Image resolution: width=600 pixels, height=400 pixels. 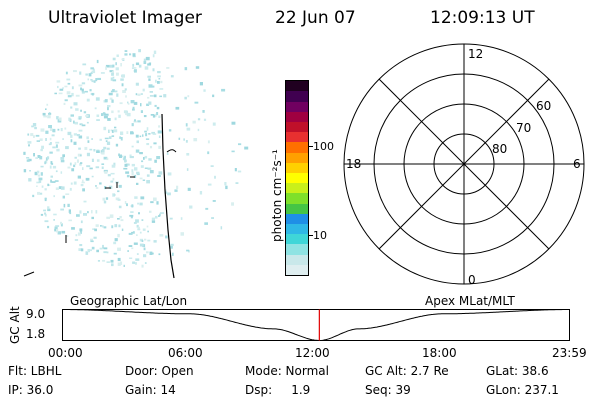 What do you see at coordinates (168, 196) in the screenshot?
I see `terminator-line` at bounding box center [168, 196].